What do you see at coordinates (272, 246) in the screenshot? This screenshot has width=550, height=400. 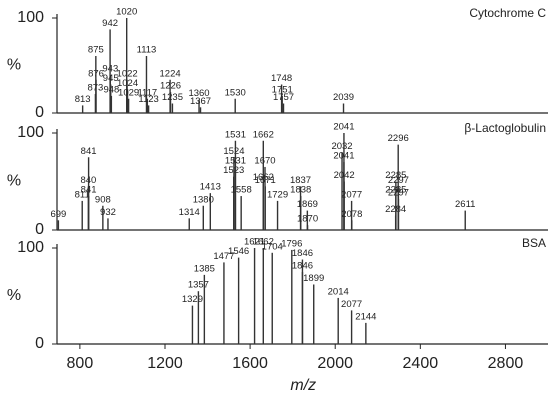 I see `peak-label: 1704` at bounding box center [272, 246].